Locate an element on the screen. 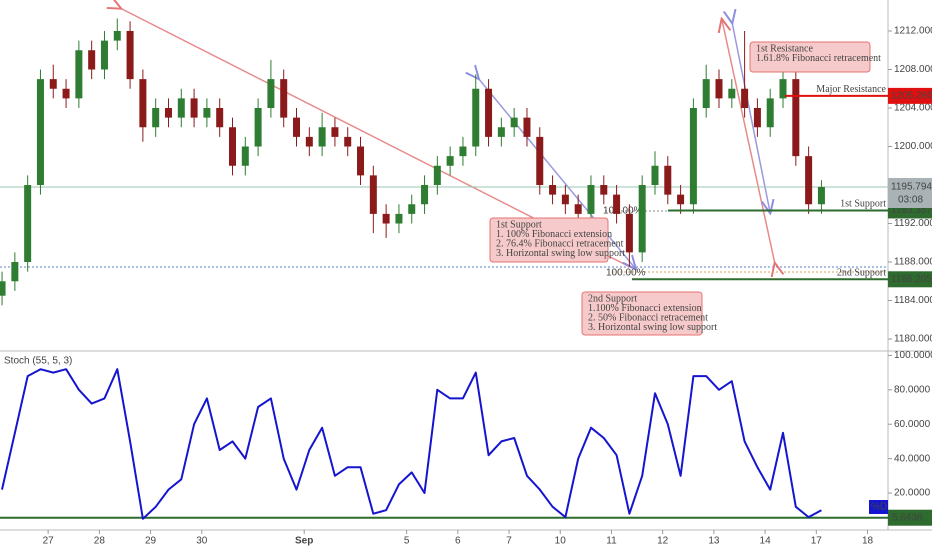  fib-label: 100.00% is located at coordinates (626, 273).